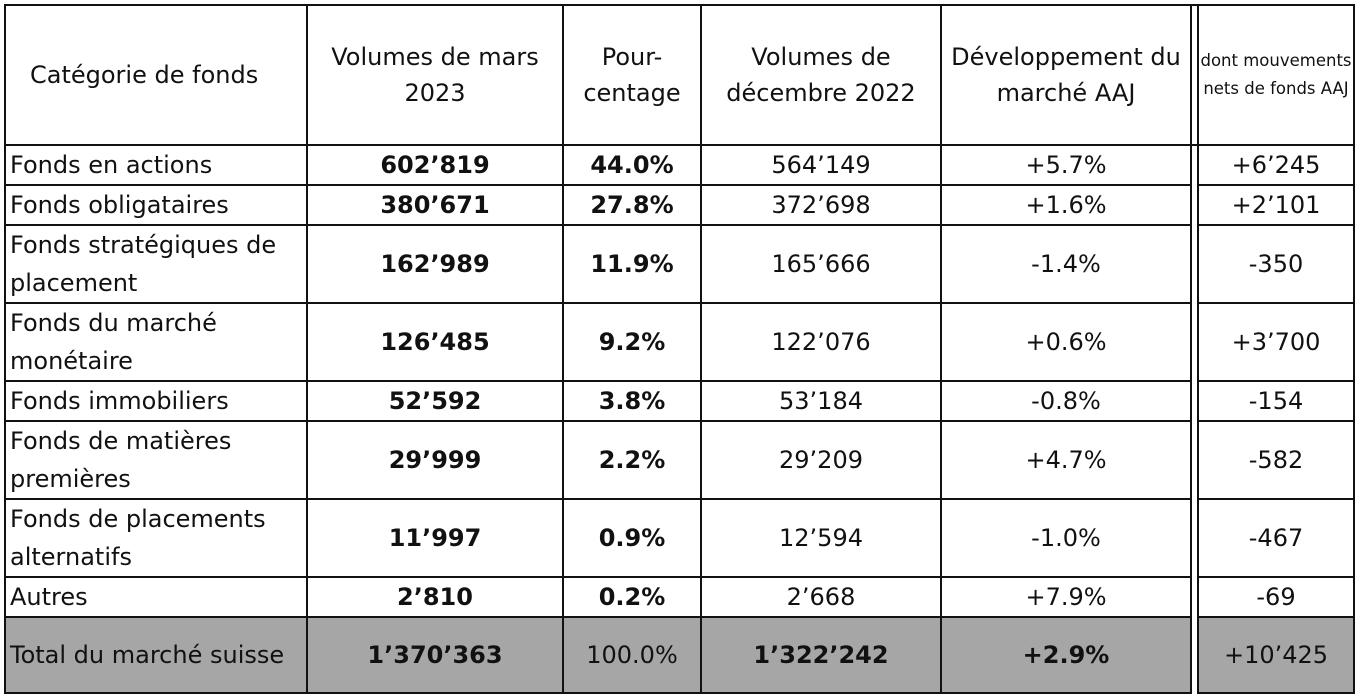 This screenshot has height=700, width=1364. What do you see at coordinates (821, 655) in the screenshot?
I see `total-volume-december: 1’322’242` at bounding box center [821, 655].